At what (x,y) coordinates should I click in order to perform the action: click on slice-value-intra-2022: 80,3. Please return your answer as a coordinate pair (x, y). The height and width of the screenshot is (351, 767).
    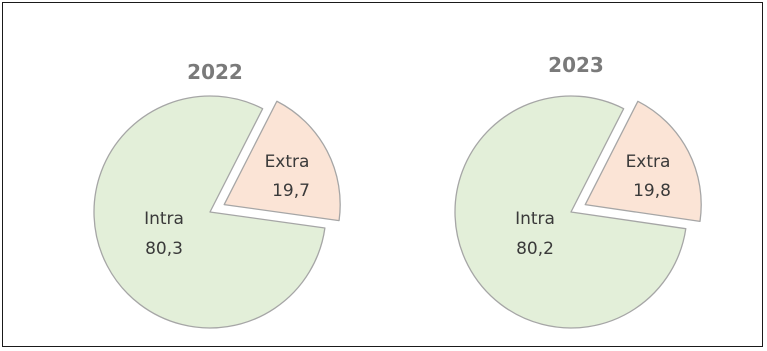
    Looking at the image, I should click on (164, 249).